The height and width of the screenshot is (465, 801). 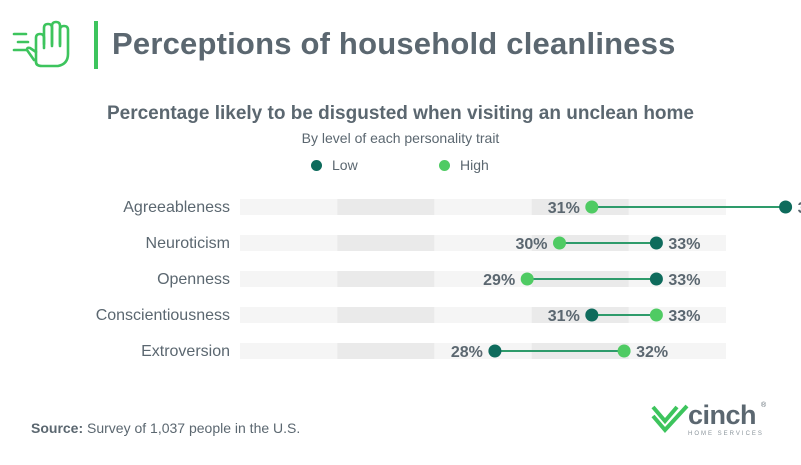 What do you see at coordinates (684, 280) in the screenshot?
I see `value-label-right-openness: 33%` at bounding box center [684, 280].